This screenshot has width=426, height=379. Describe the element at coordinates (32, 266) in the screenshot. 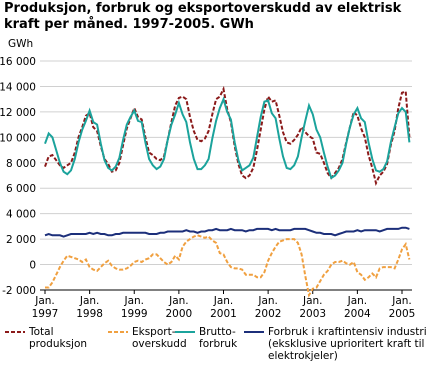

I see `y-tick-label: 0` at that location.